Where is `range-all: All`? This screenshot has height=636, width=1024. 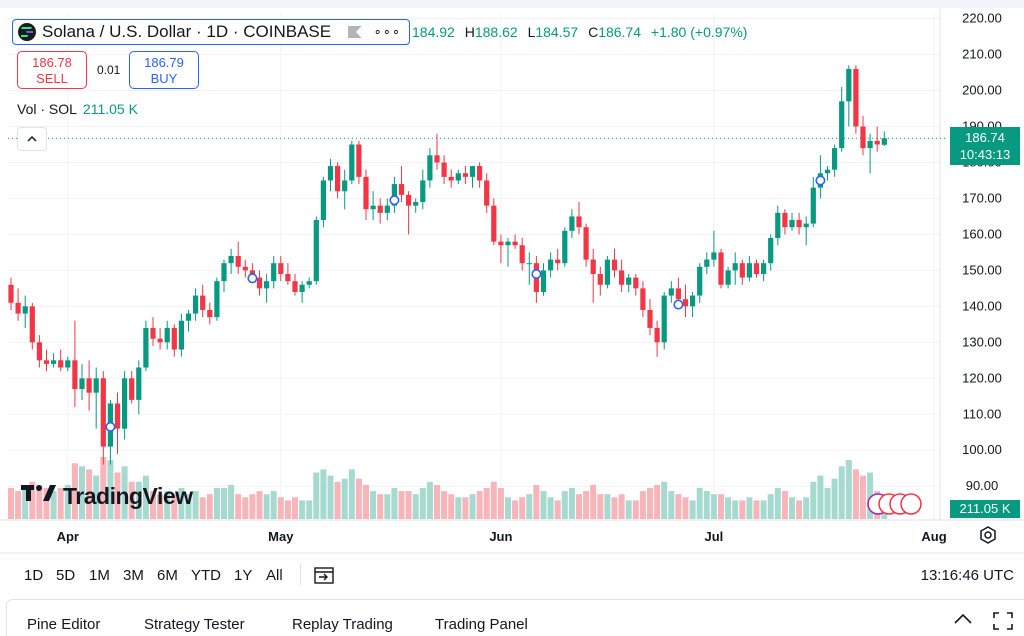 range-all: All is located at coordinates (274, 575).